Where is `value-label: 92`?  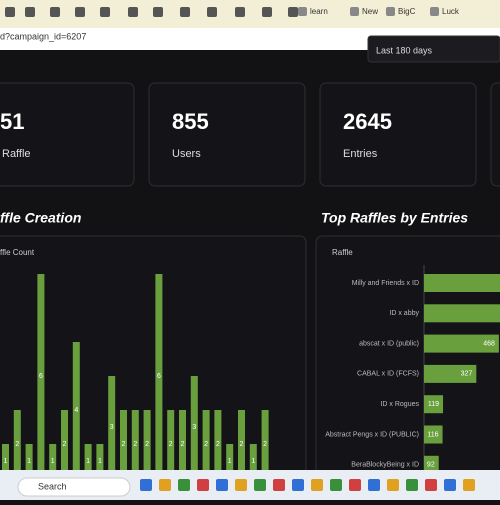 value-label: 92 is located at coordinates (431, 465).